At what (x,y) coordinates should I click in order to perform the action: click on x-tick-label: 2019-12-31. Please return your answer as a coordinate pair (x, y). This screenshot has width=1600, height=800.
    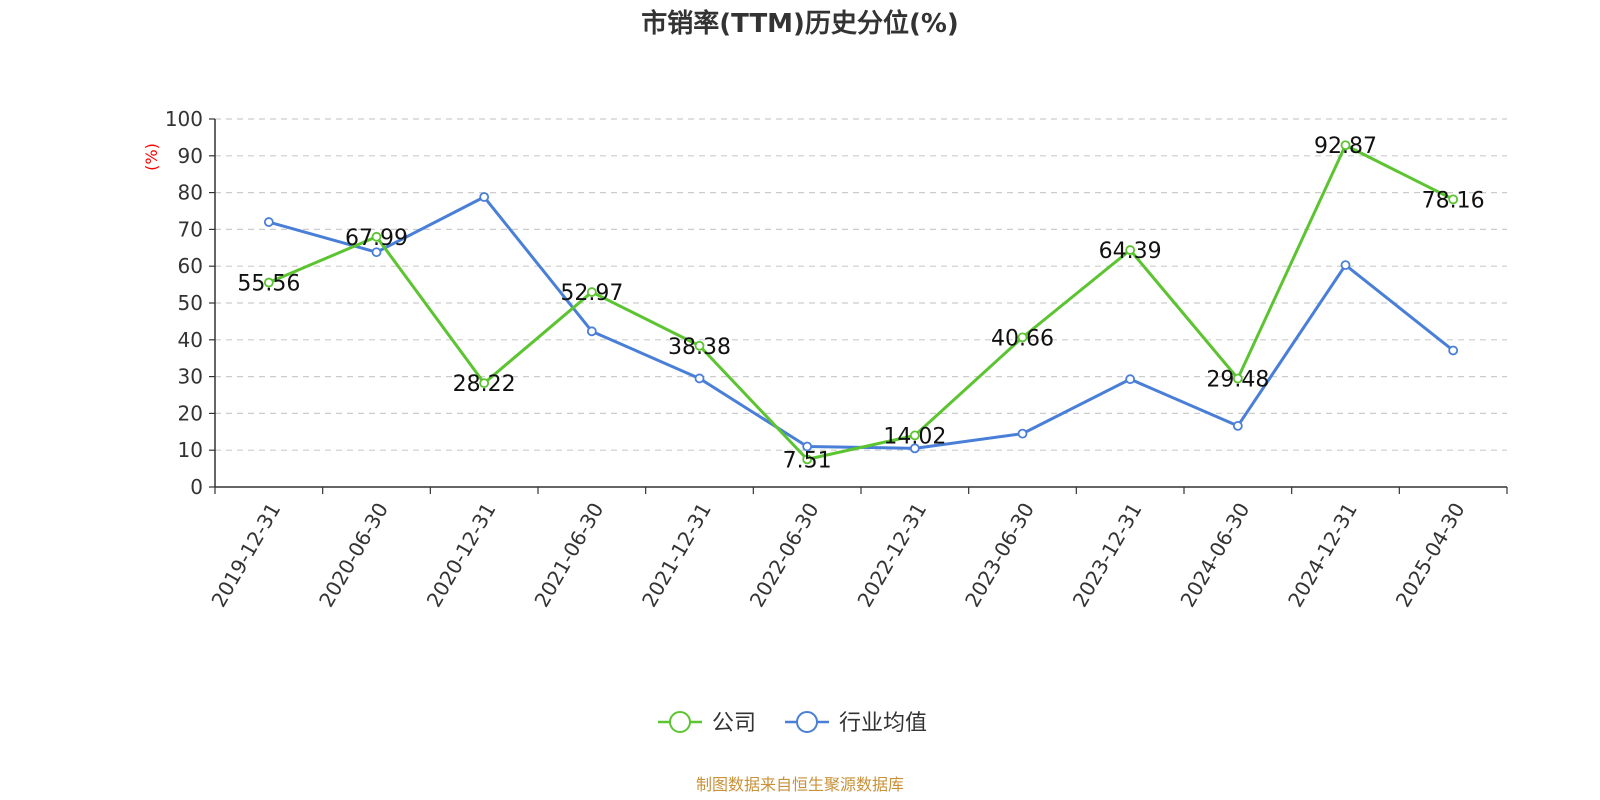
    Looking at the image, I should click on (245, 555).